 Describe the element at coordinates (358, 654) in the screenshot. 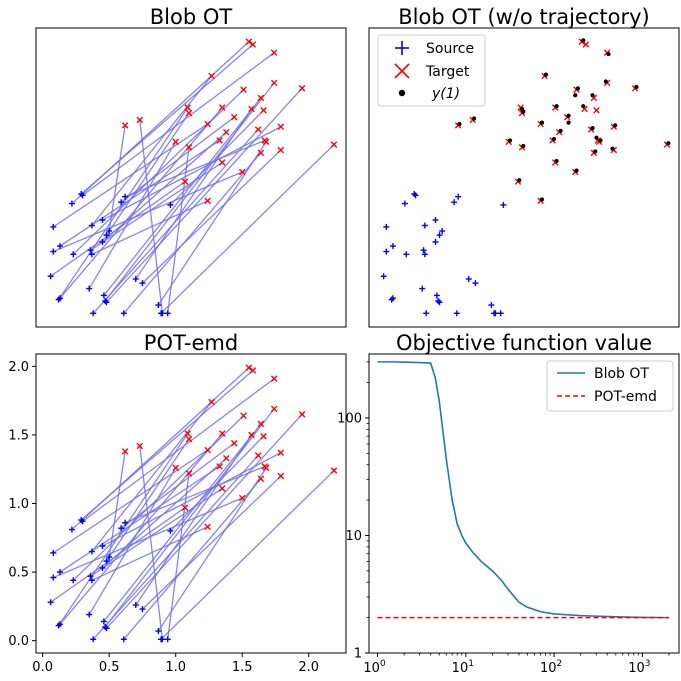

I see `y-tick-label-0: 1` at that location.